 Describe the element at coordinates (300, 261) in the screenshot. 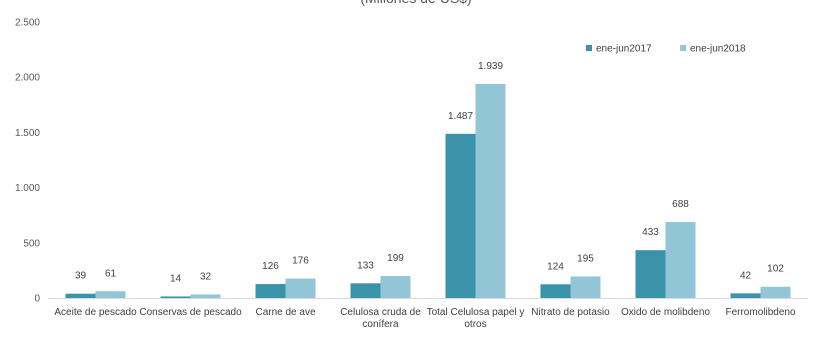

I see `data-label: 176` at that location.